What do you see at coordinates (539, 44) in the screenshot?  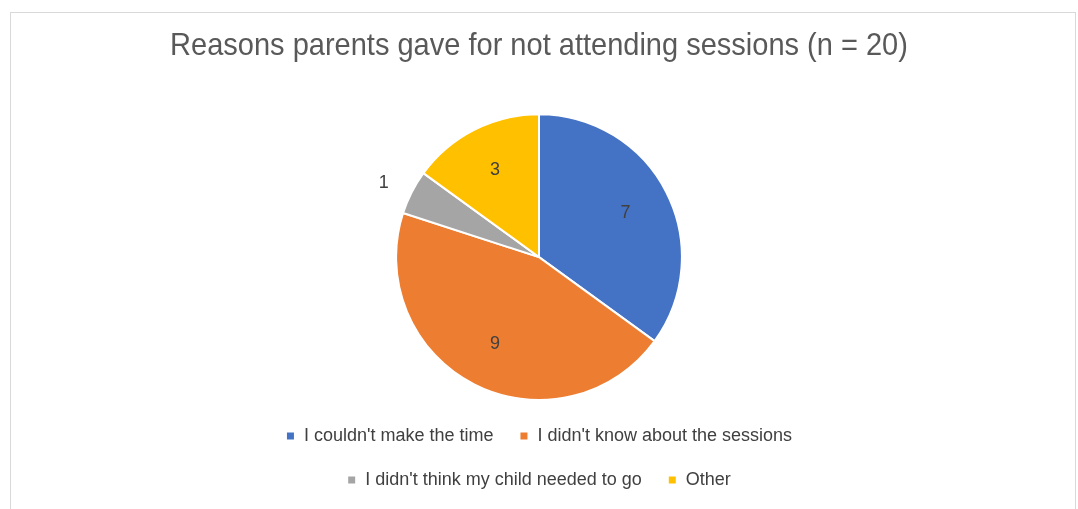 I see `chart-title: Reasons parents gave for not attending sessions (n = 20)` at bounding box center [539, 44].